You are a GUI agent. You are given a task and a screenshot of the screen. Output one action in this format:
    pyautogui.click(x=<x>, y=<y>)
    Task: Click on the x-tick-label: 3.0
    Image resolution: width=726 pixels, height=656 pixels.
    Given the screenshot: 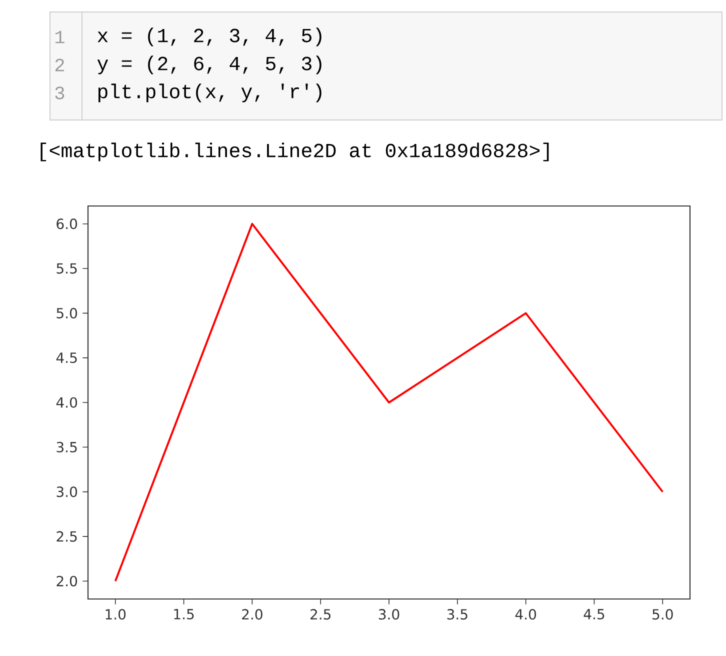 What is the action you would take?
    pyautogui.click(x=389, y=614)
    